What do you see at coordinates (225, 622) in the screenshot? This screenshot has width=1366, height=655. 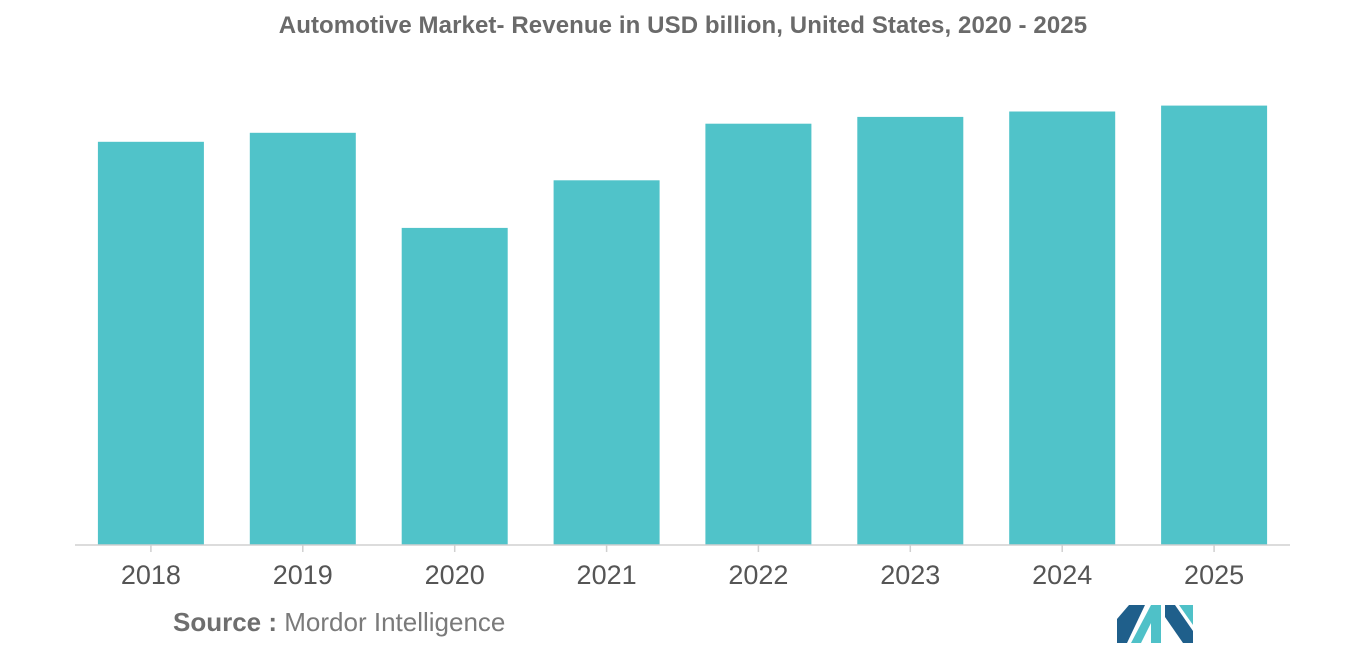 I see `source-label: Source :` at bounding box center [225, 622].